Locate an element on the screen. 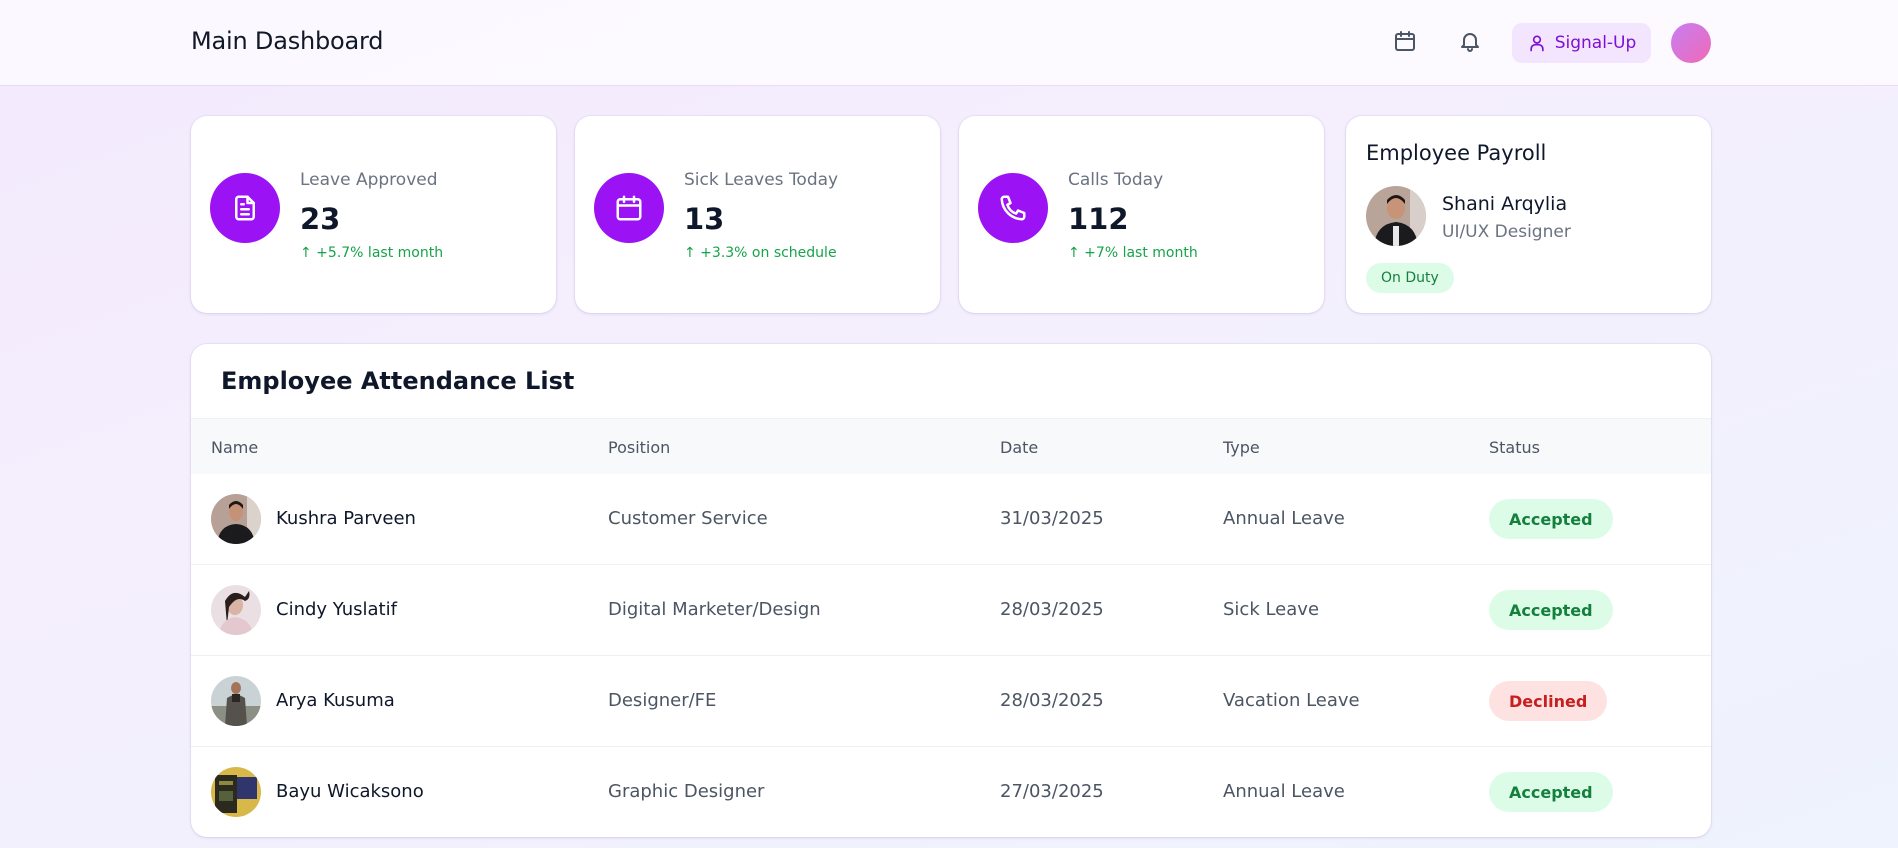  column-header-name: Name is located at coordinates (235, 447).